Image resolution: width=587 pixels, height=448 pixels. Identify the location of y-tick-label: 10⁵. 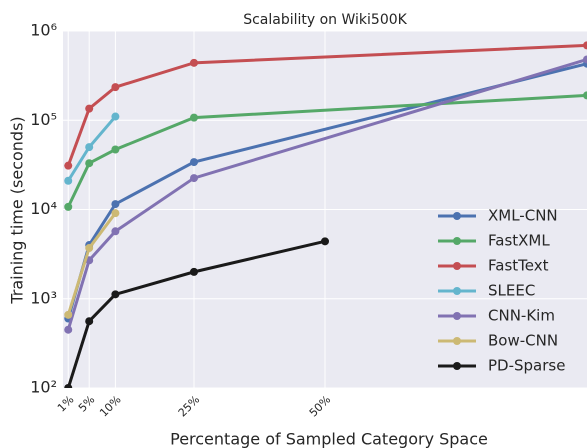
(43, 119).